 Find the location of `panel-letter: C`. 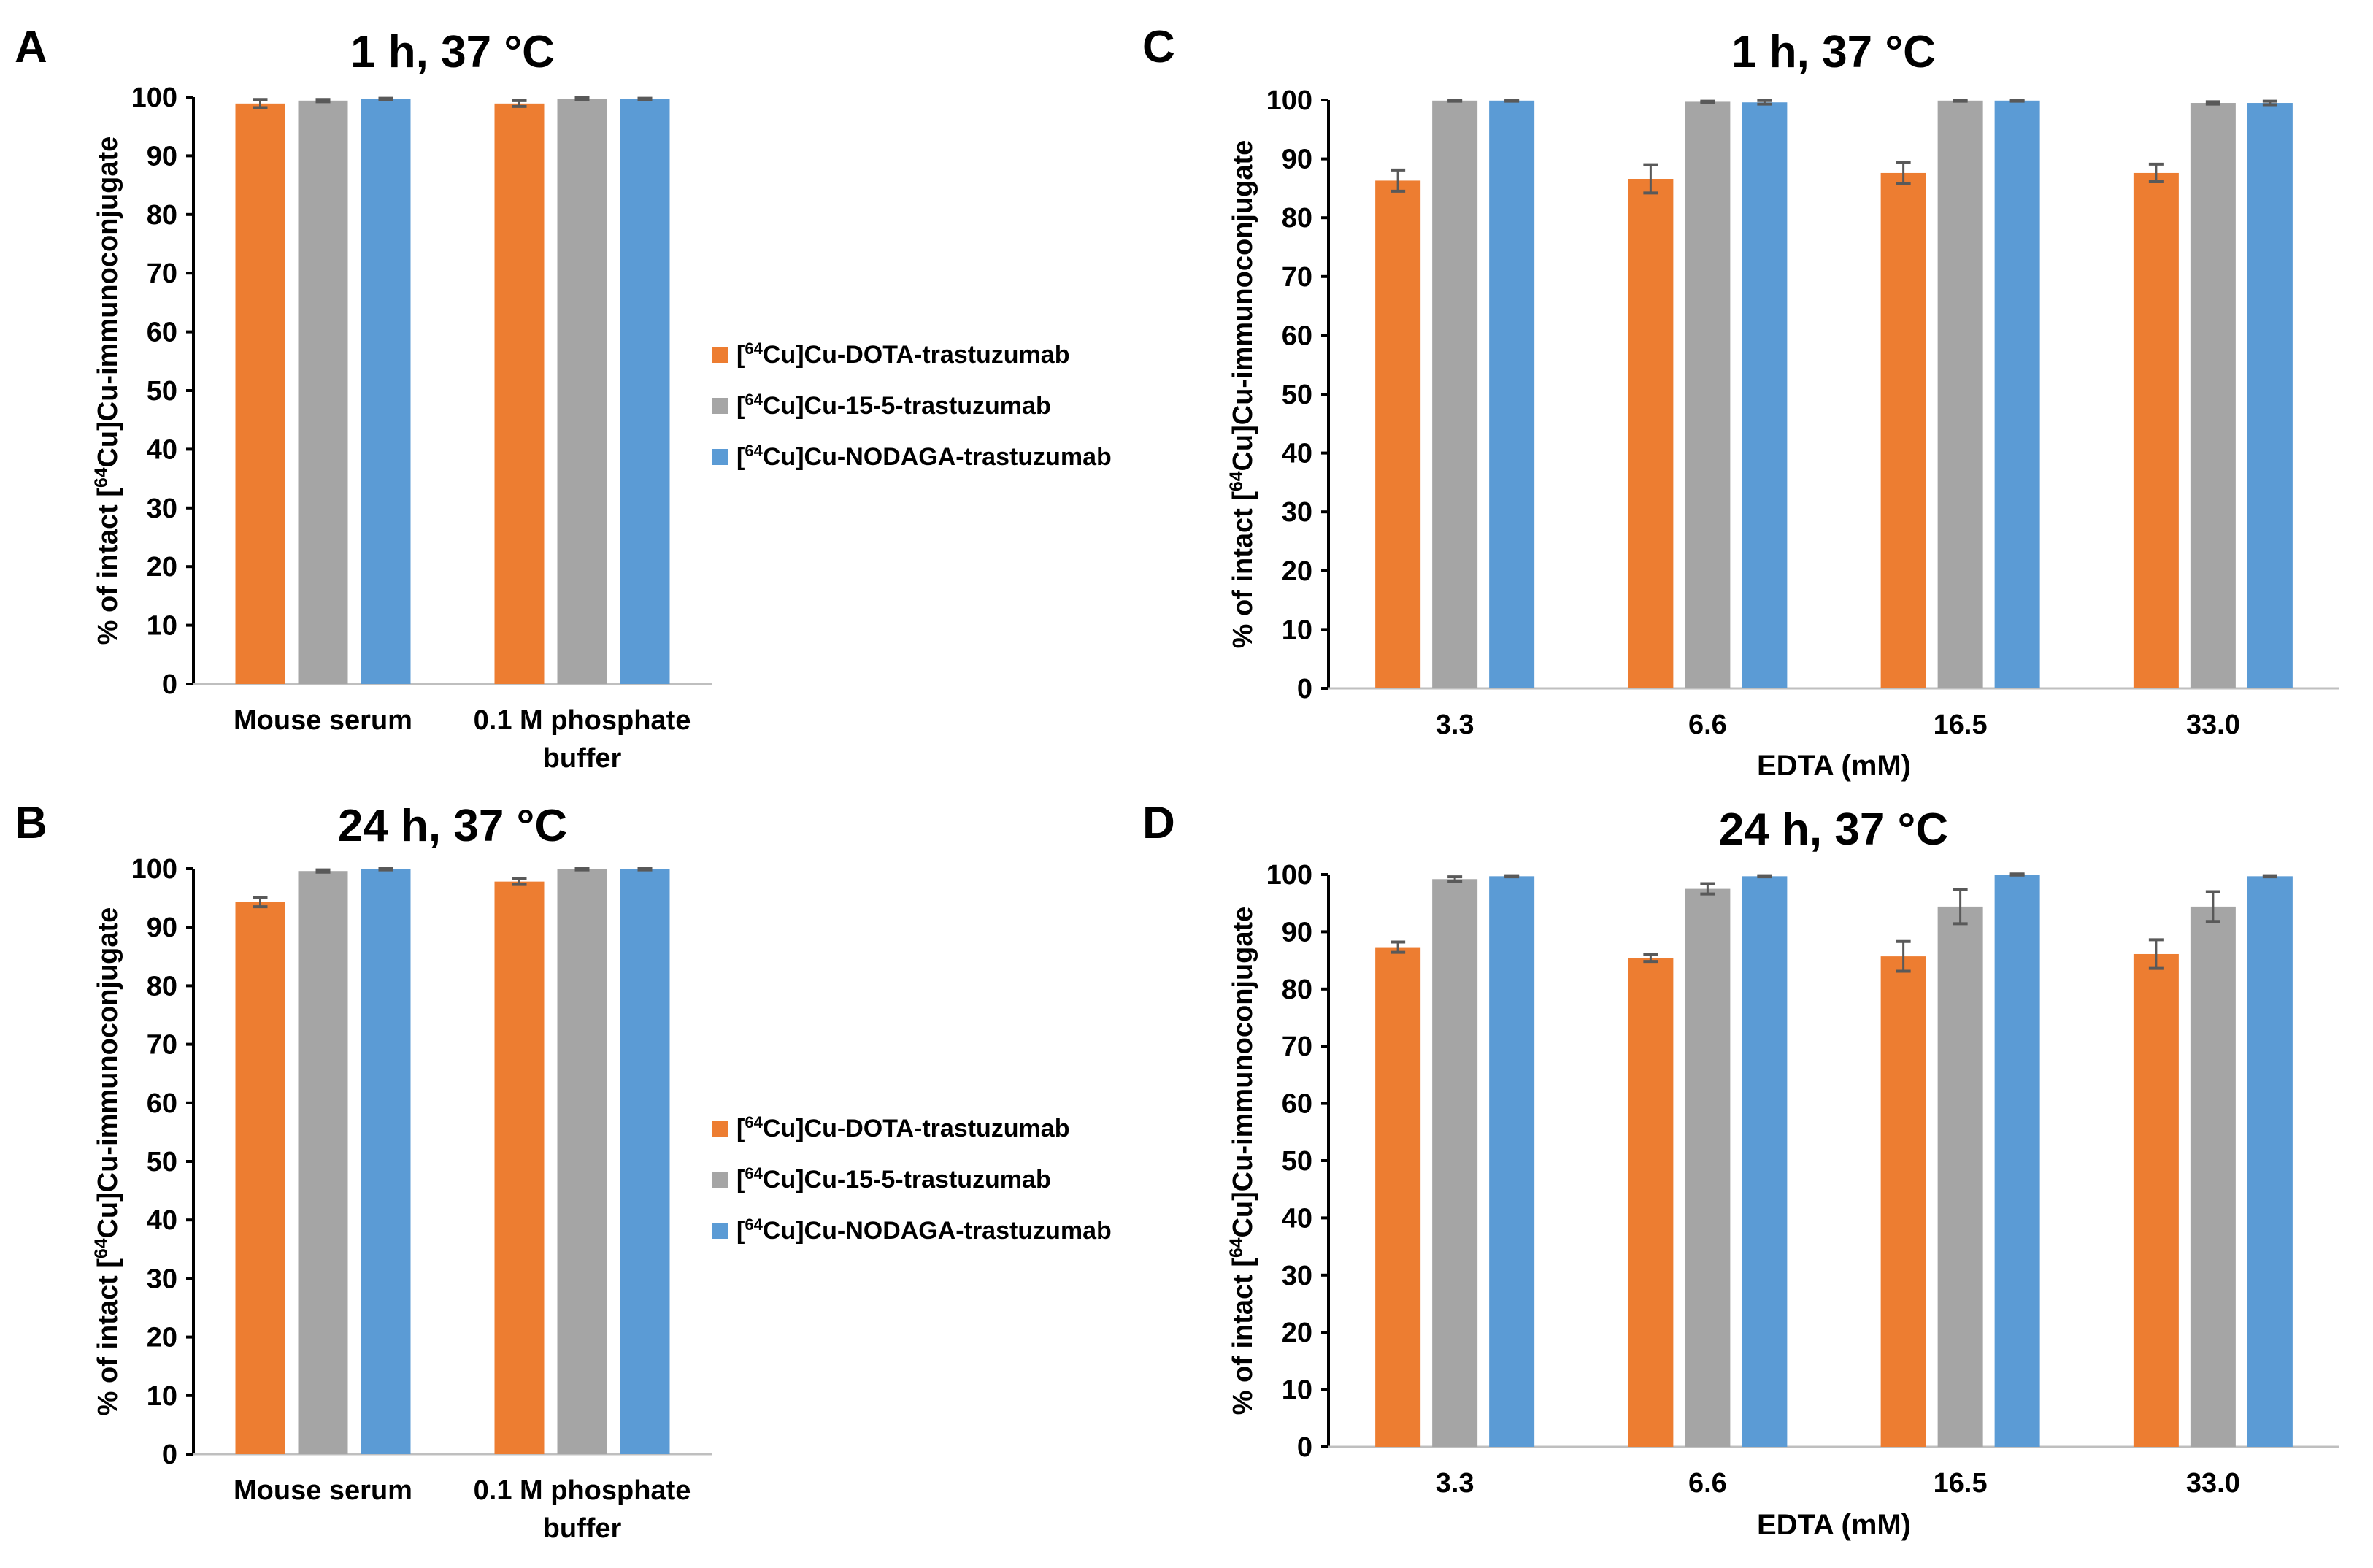

panel-letter: C is located at coordinates (1158, 47).